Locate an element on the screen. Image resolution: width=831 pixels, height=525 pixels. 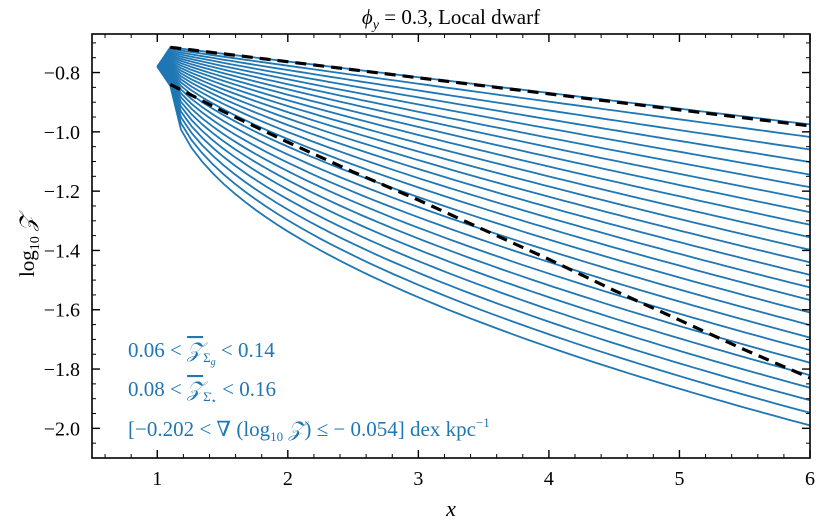
x-tick-label: 5 is located at coordinates (679, 479).